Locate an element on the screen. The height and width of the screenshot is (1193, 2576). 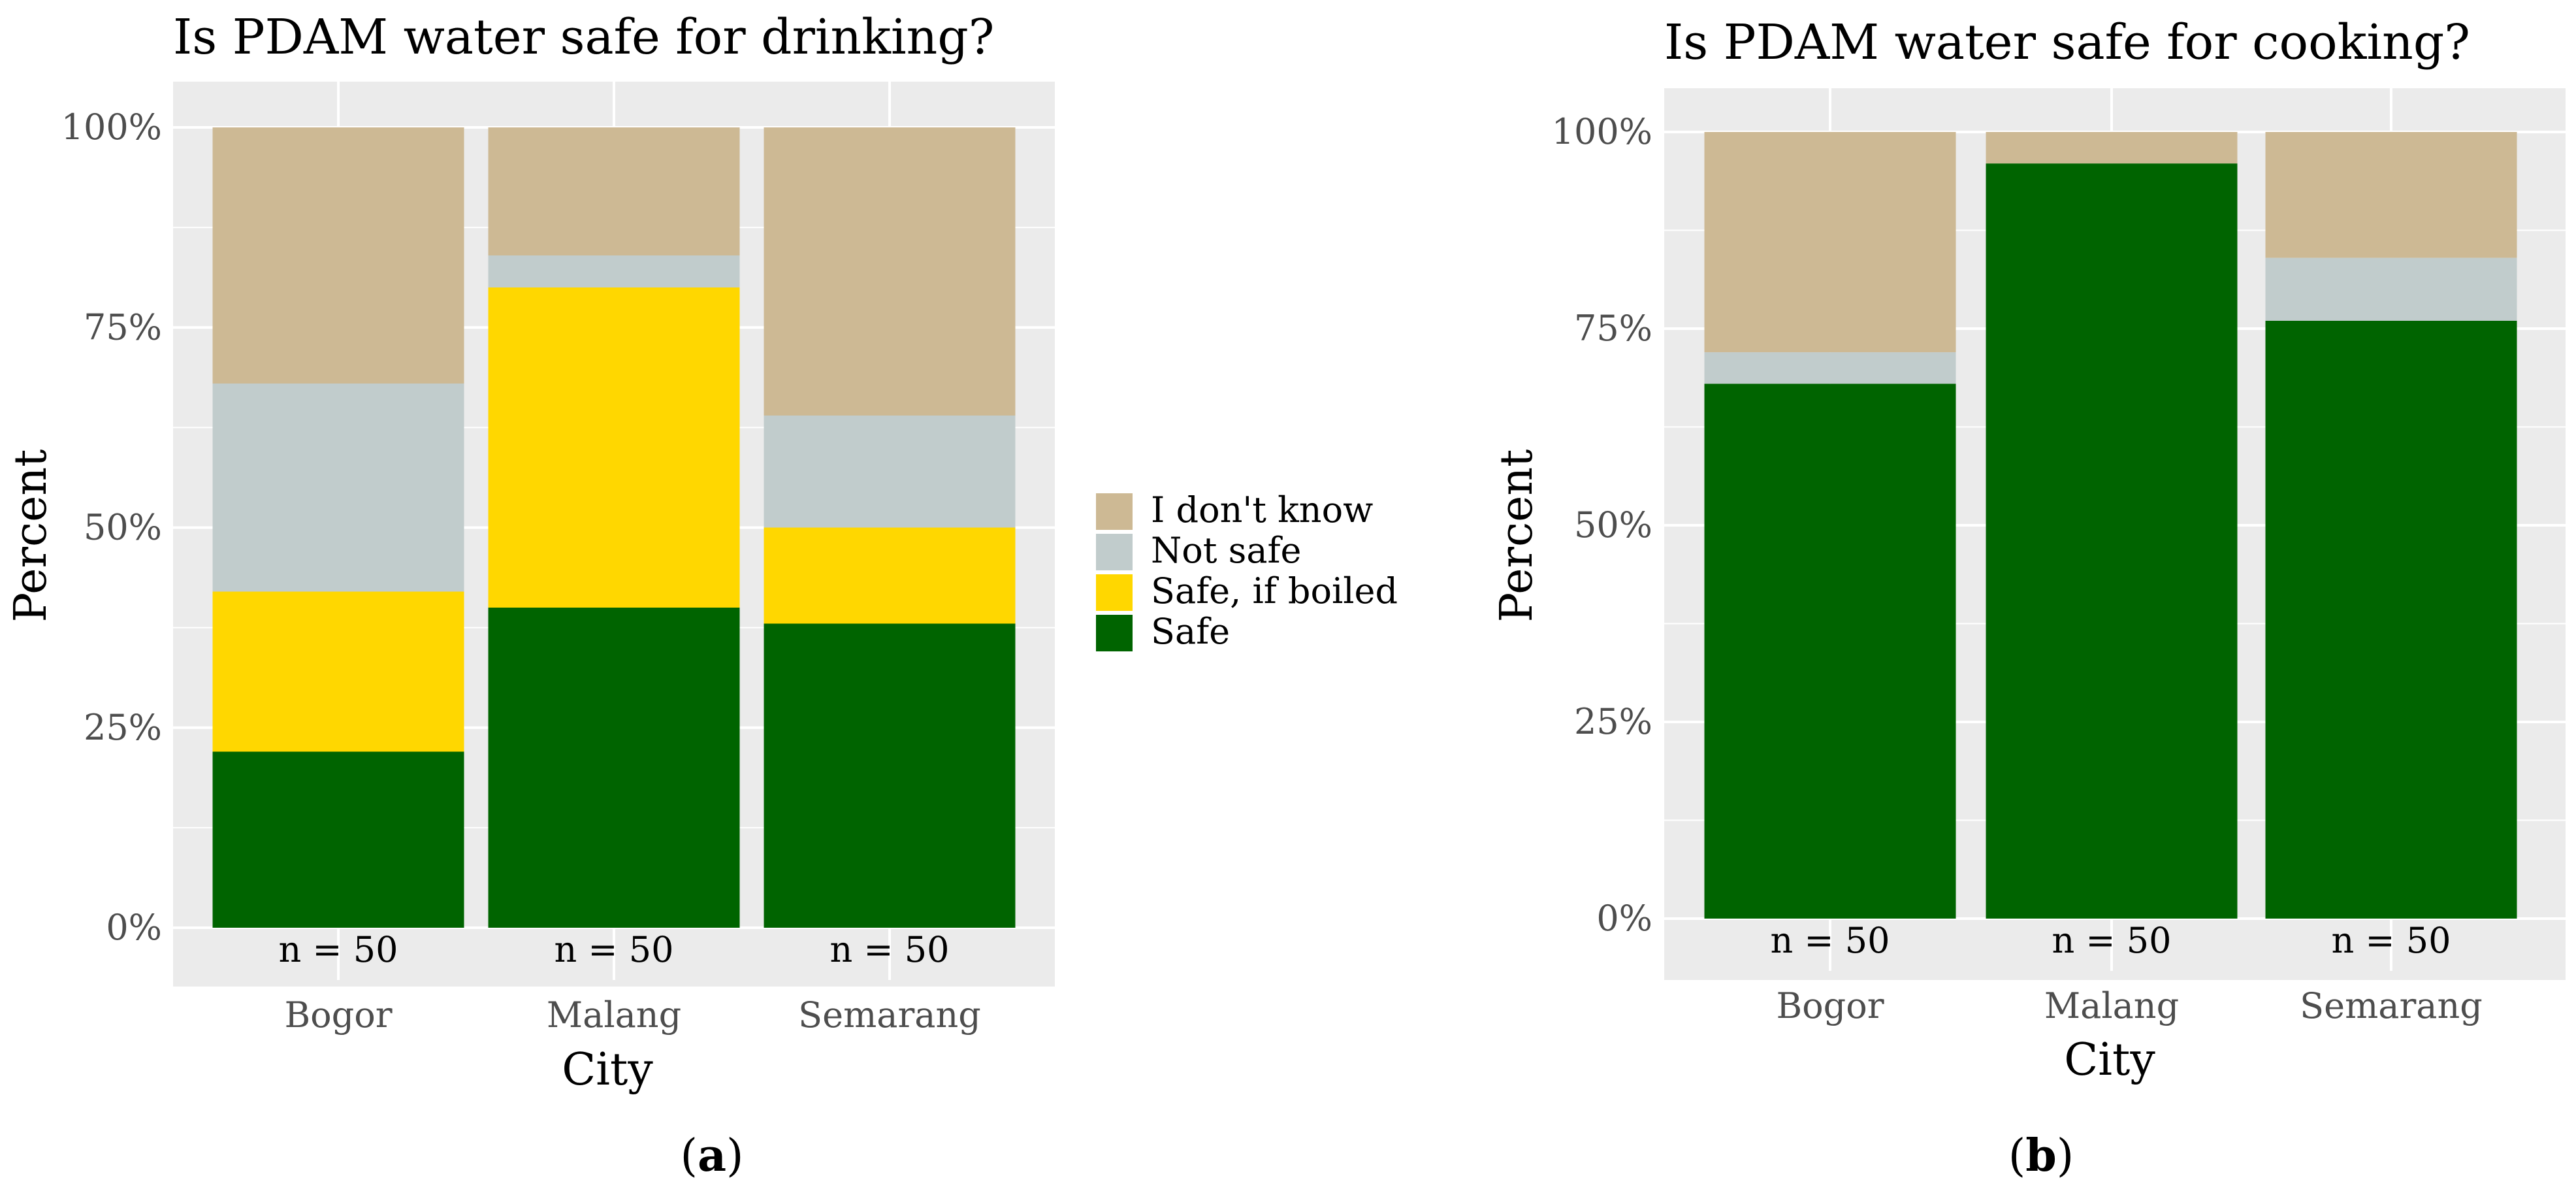
panel-label-a-letter: a is located at coordinates (712, 1156).